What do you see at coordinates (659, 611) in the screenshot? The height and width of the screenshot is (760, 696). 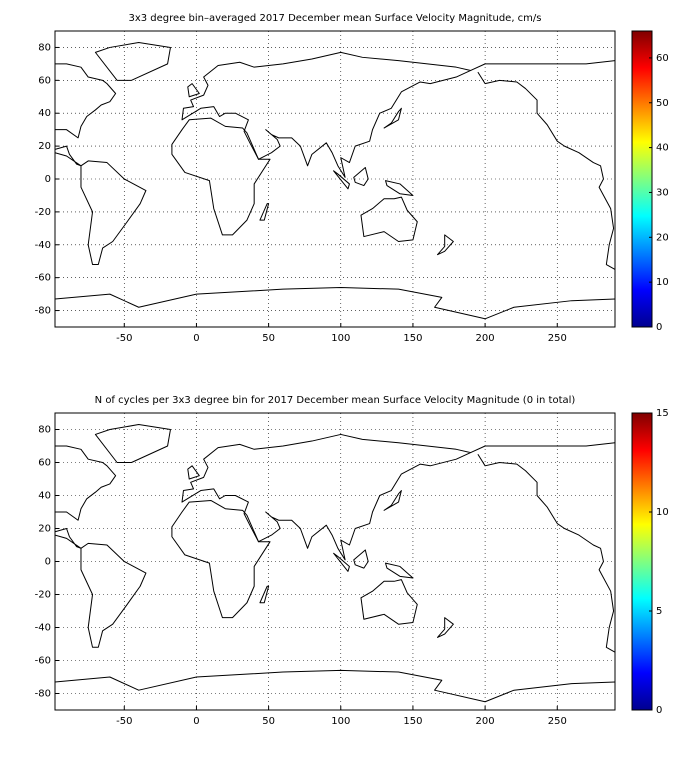 I see `colorbar-tick-label: 5` at bounding box center [659, 611].